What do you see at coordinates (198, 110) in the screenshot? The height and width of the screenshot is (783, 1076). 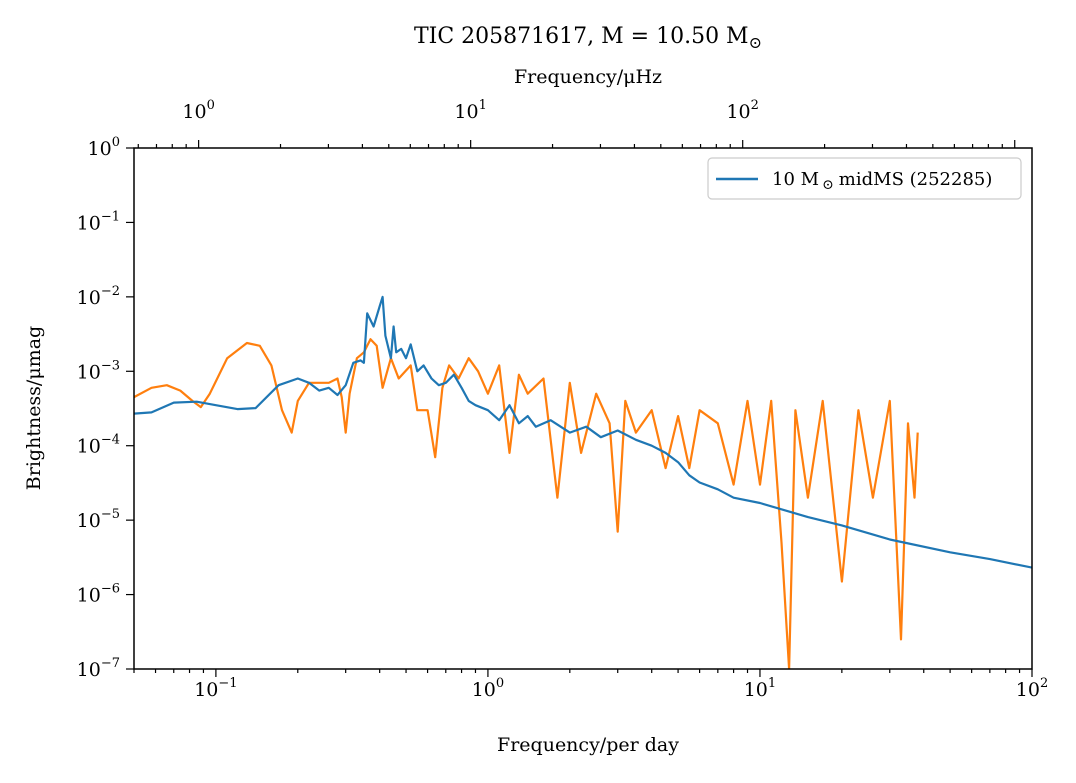 I see `top-x-tick-label: 10⁰` at bounding box center [198, 110].